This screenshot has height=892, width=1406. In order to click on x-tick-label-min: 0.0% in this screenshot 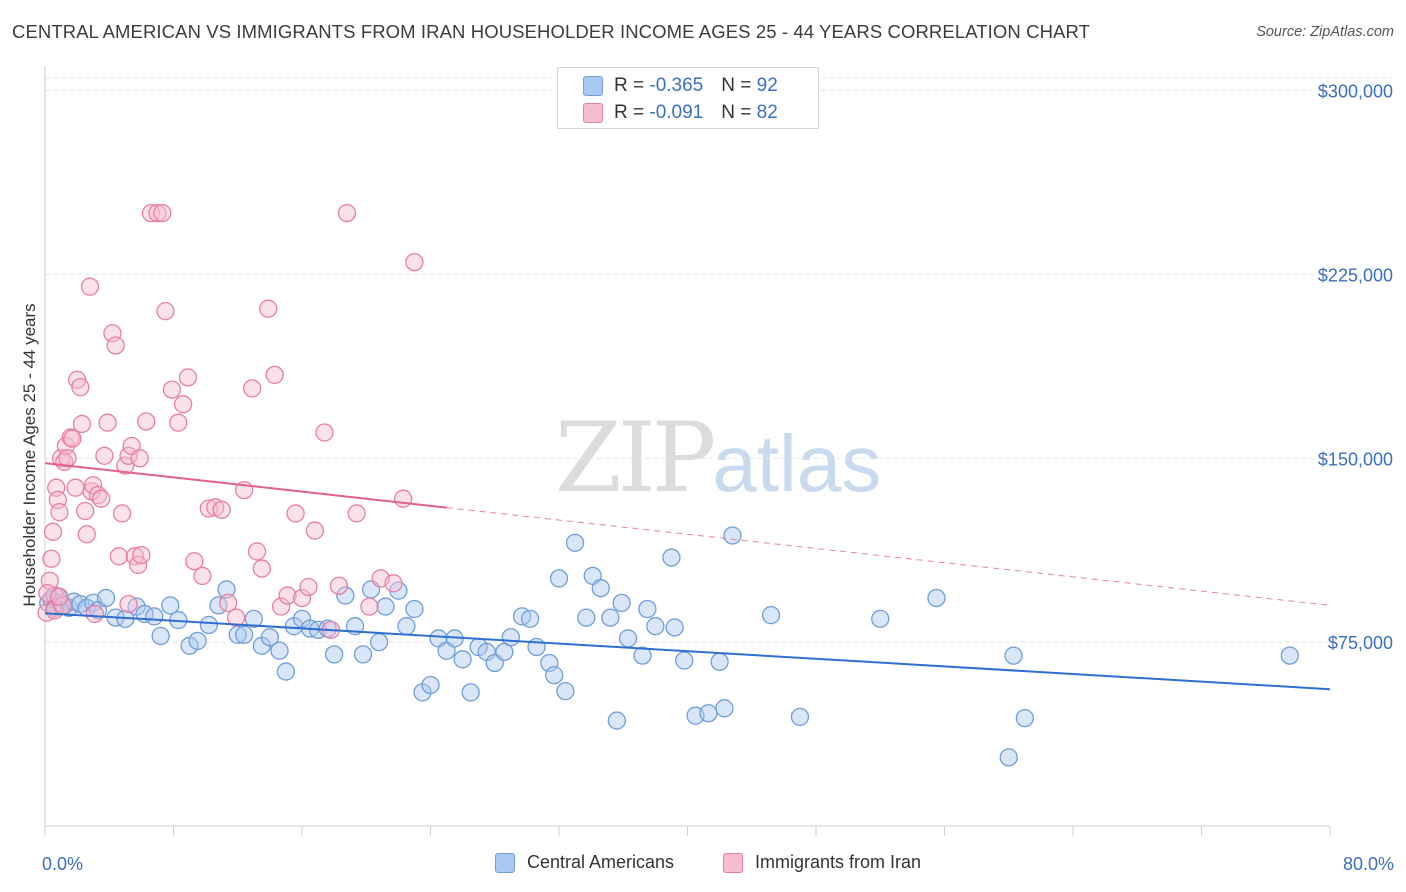, I will do `click(62, 864)`.